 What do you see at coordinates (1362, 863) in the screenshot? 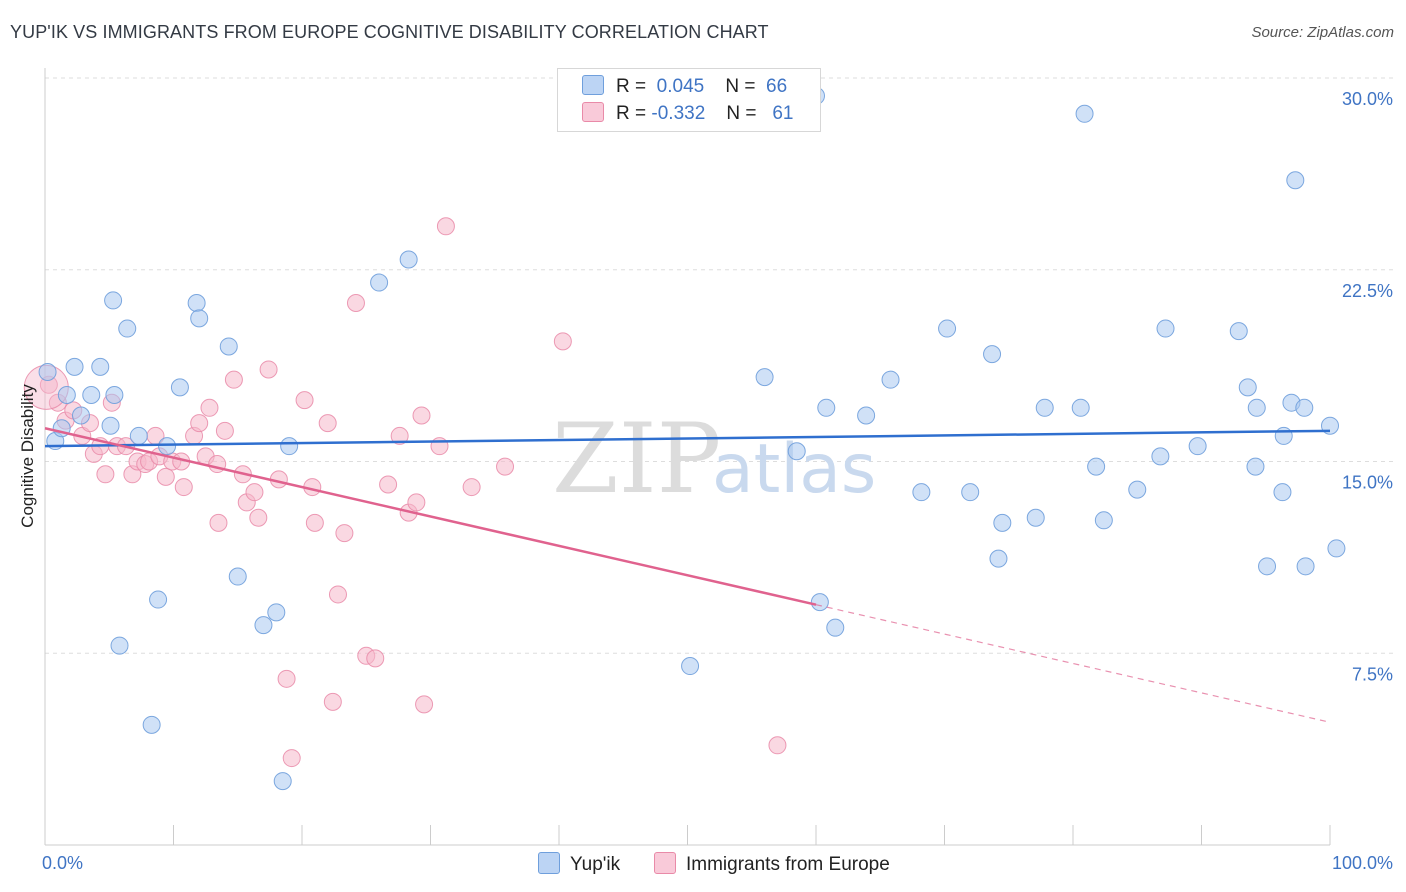
I see `x-tick-label: 100.0%` at bounding box center [1362, 863].